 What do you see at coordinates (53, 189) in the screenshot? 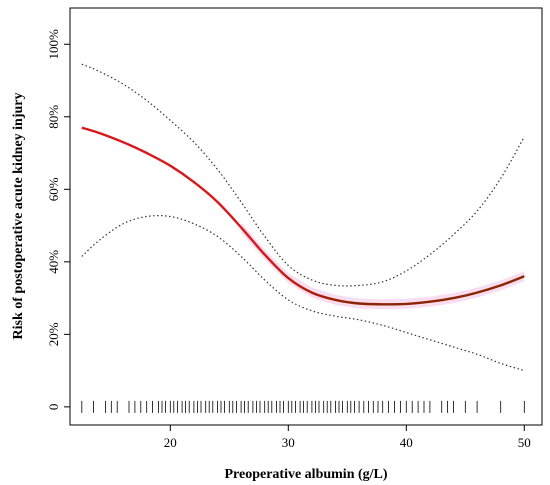
I see `y-tick-label: 60%` at bounding box center [53, 189].